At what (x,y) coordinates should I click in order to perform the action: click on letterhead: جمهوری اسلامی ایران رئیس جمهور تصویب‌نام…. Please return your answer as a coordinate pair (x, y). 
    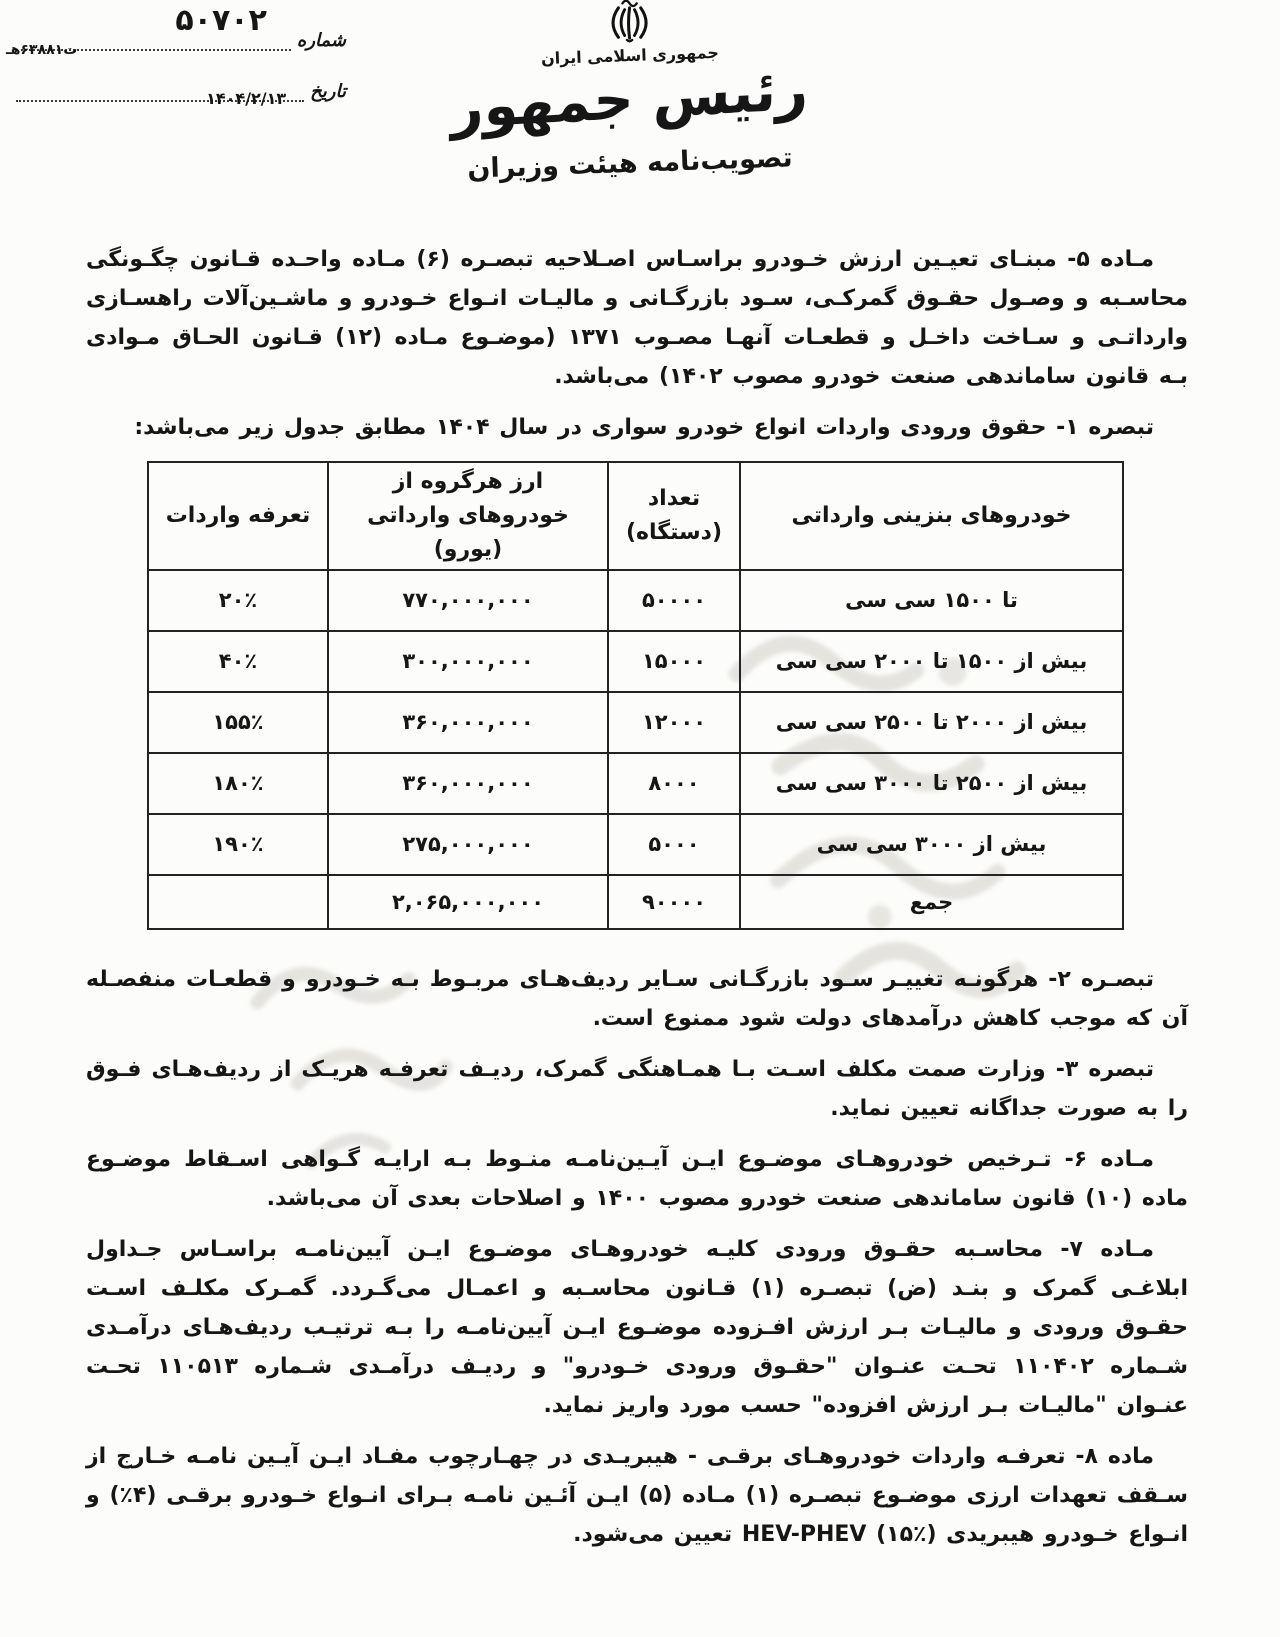
    Looking at the image, I should click on (630, 92).